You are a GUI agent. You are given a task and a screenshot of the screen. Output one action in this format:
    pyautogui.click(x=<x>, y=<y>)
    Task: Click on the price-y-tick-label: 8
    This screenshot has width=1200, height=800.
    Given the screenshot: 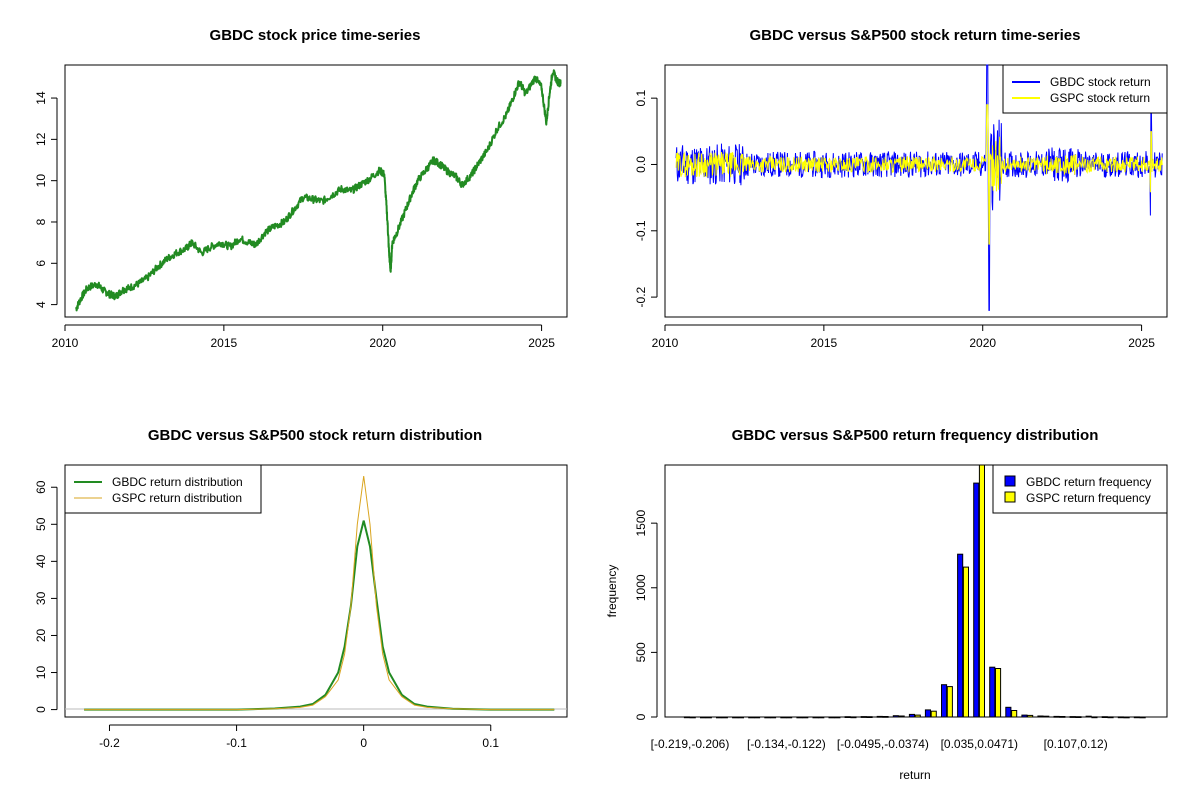 What is the action you would take?
    pyautogui.click(x=41, y=221)
    